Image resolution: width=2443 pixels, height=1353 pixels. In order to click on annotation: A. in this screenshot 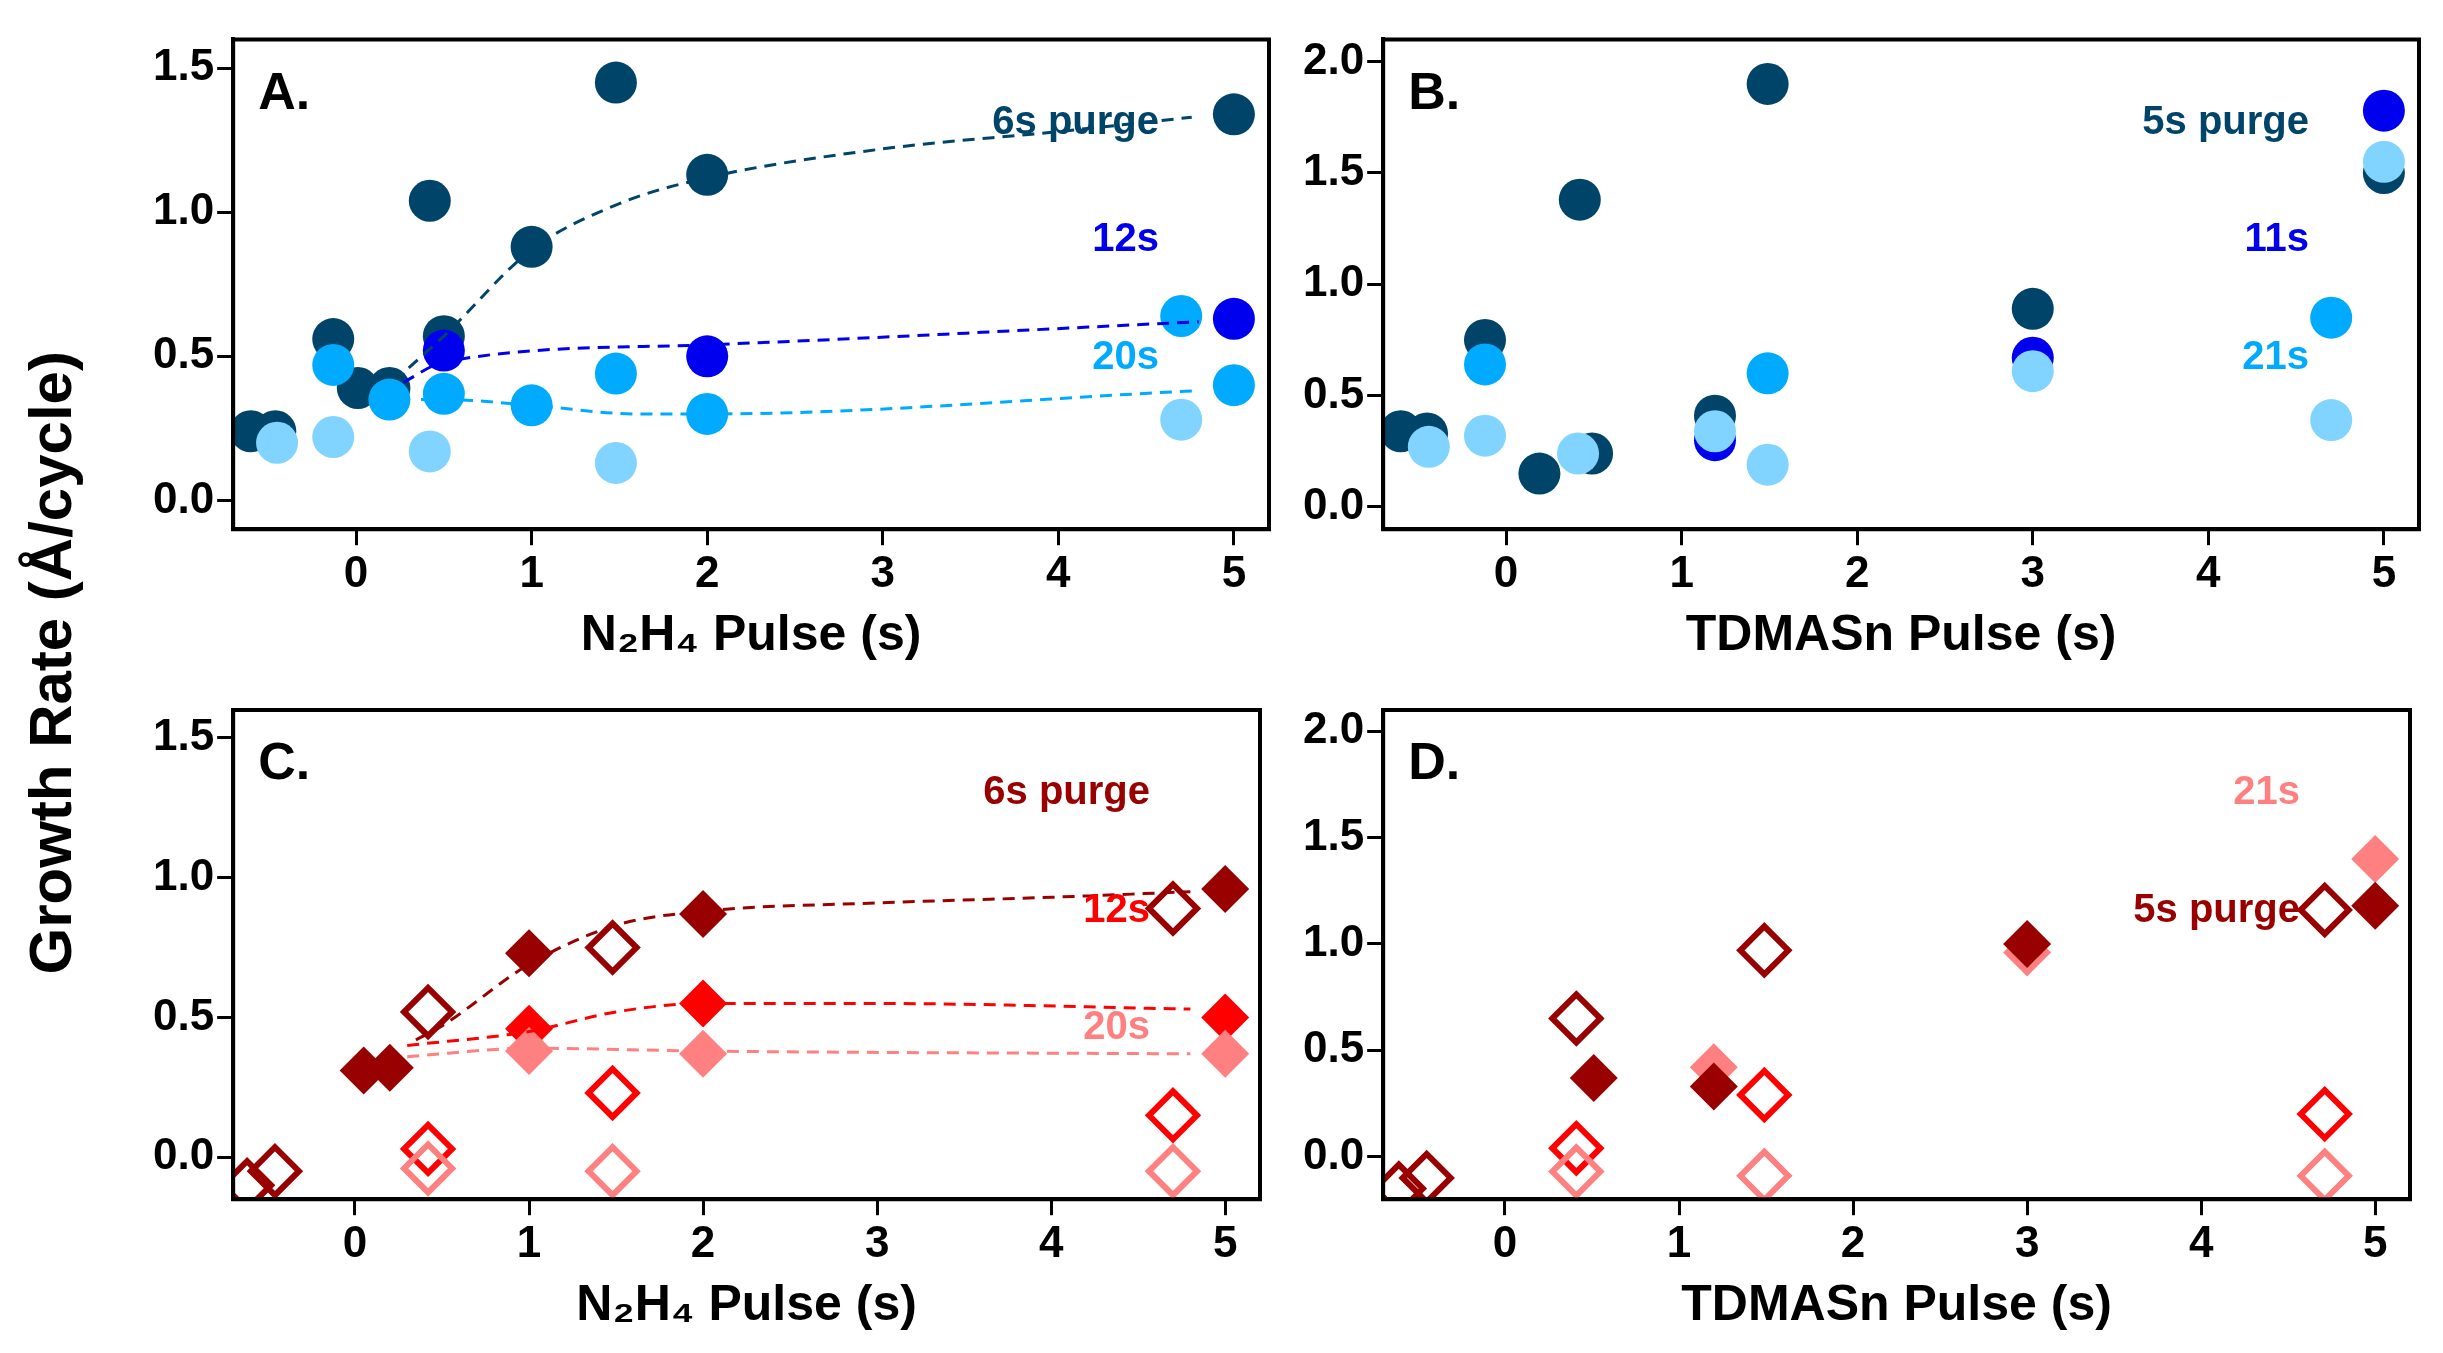, I will do `click(284, 90)`.